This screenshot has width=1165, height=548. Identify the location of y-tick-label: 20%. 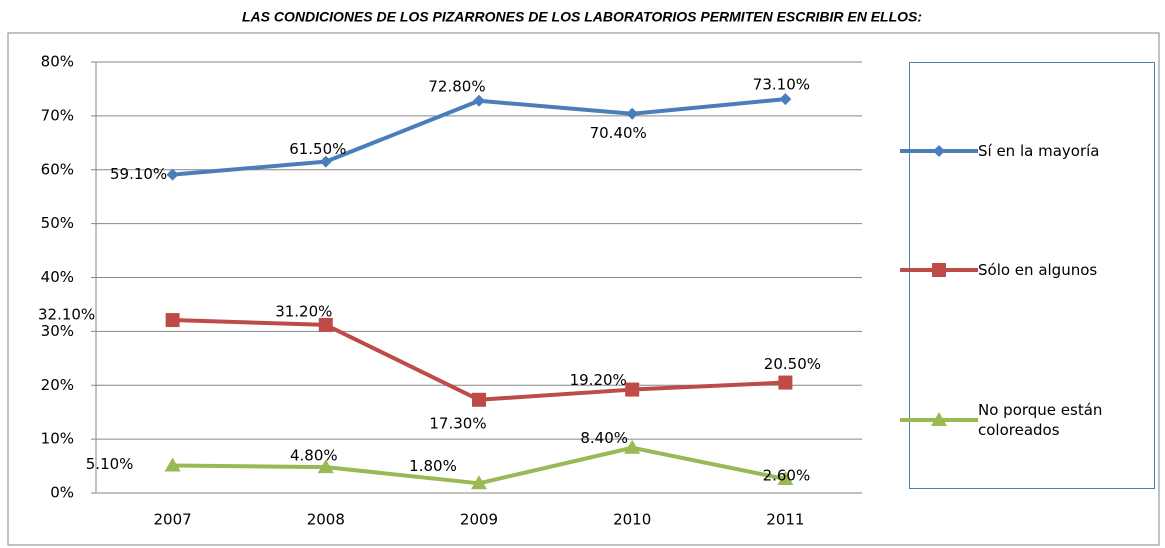
(57, 385).